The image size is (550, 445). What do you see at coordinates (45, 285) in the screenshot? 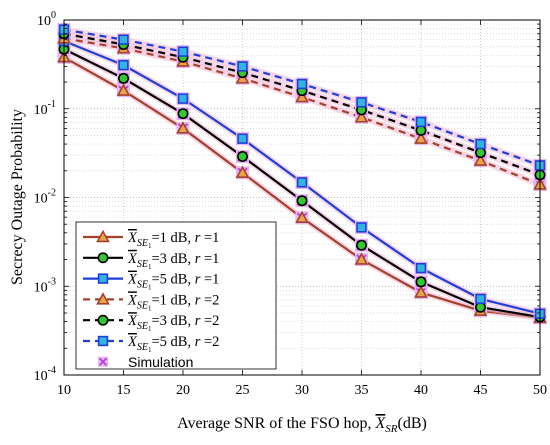
I see `y-tick-label: 10⁻³` at bounding box center [45, 285].